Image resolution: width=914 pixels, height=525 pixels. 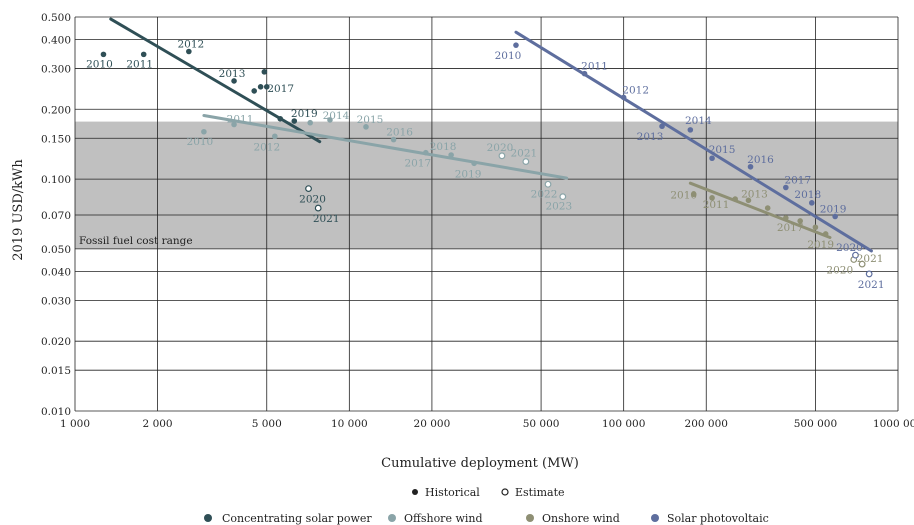 I want to click on solar-photovoltaic-point-label: 2017, so click(x=797, y=180).